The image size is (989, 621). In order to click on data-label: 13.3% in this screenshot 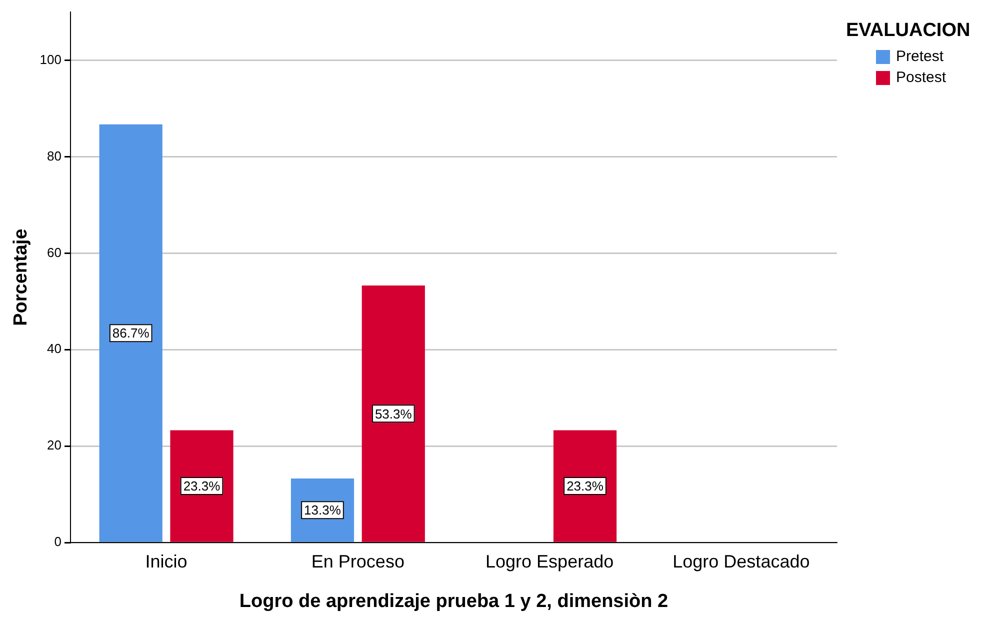, I will do `click(323, 510)`.